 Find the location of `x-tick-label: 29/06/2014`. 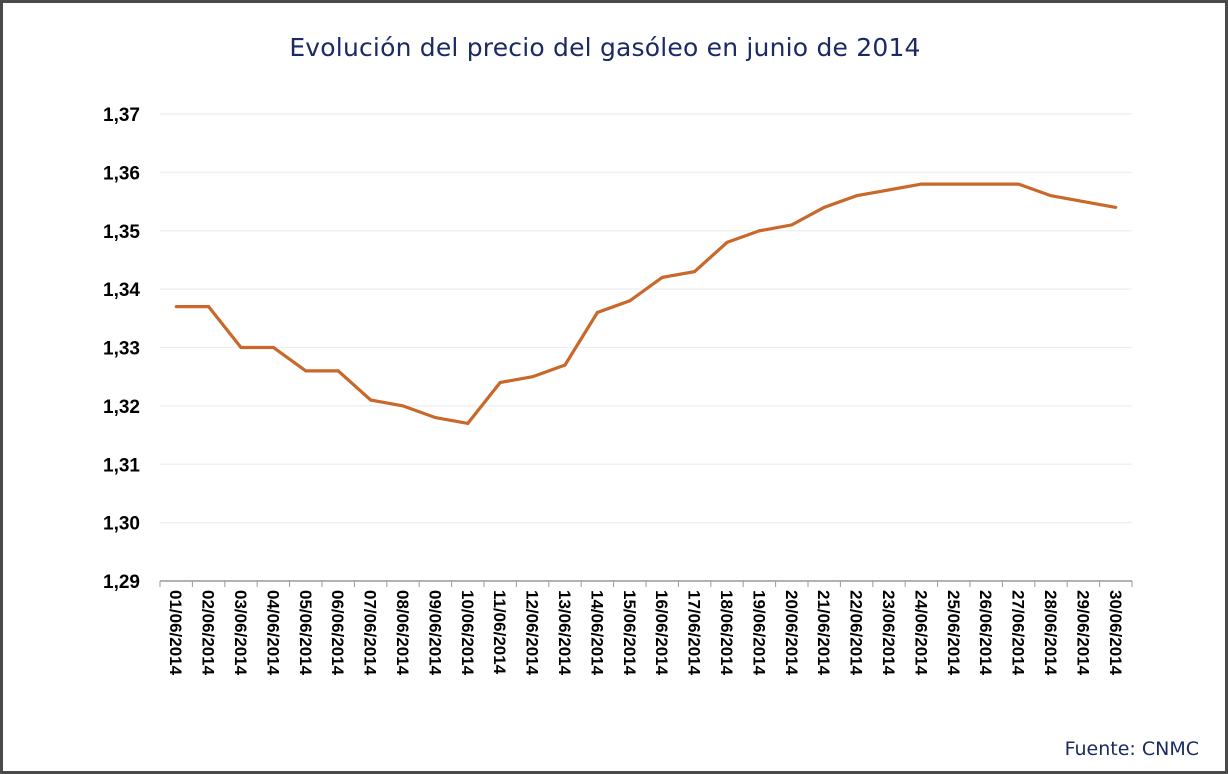

x-tick-label: 29/06/2014 is located at coordinates (1082, 633).